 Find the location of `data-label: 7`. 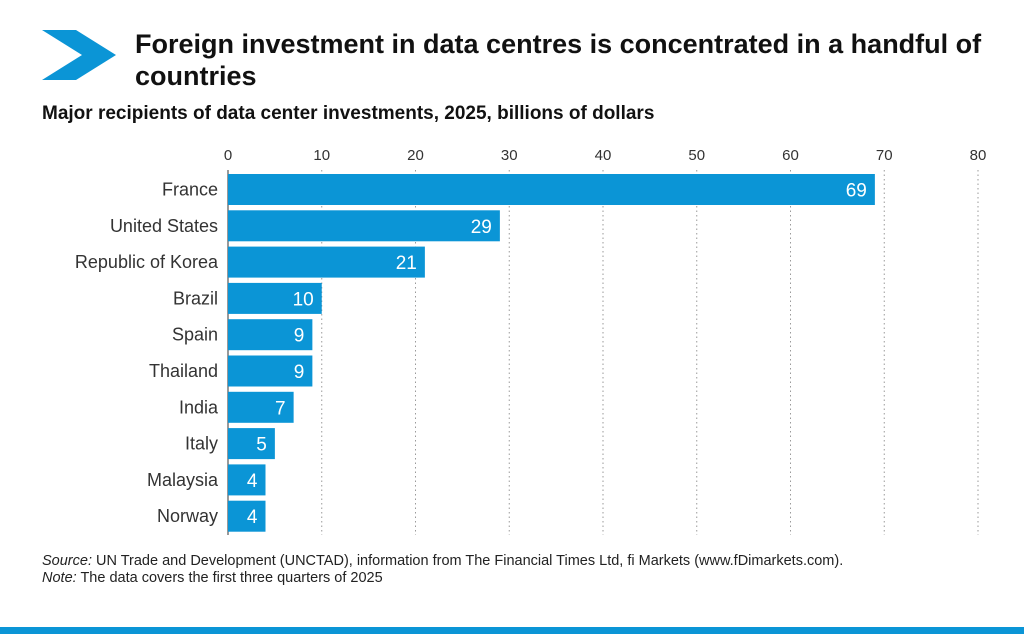

data-label: 7 is located at coordinates (280, 408).